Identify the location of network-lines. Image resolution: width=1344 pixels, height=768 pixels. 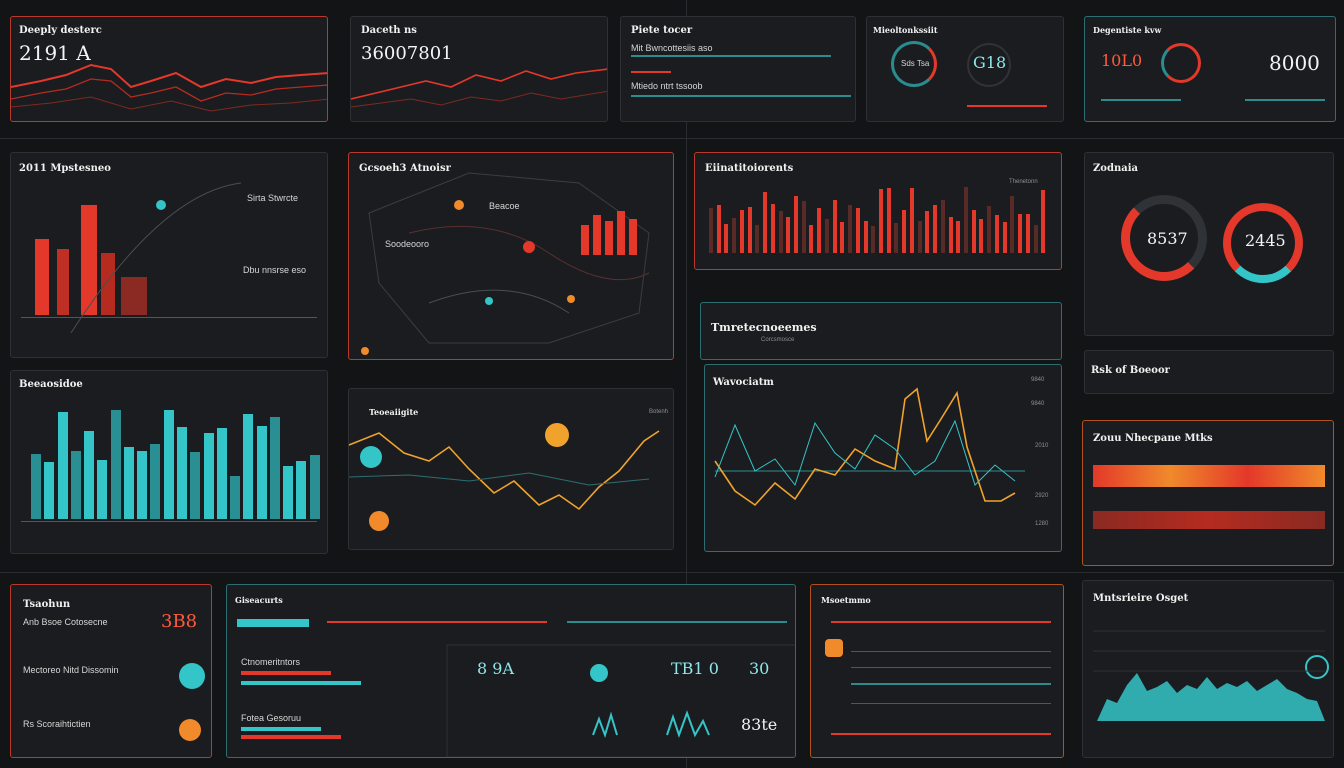
(156, 258).